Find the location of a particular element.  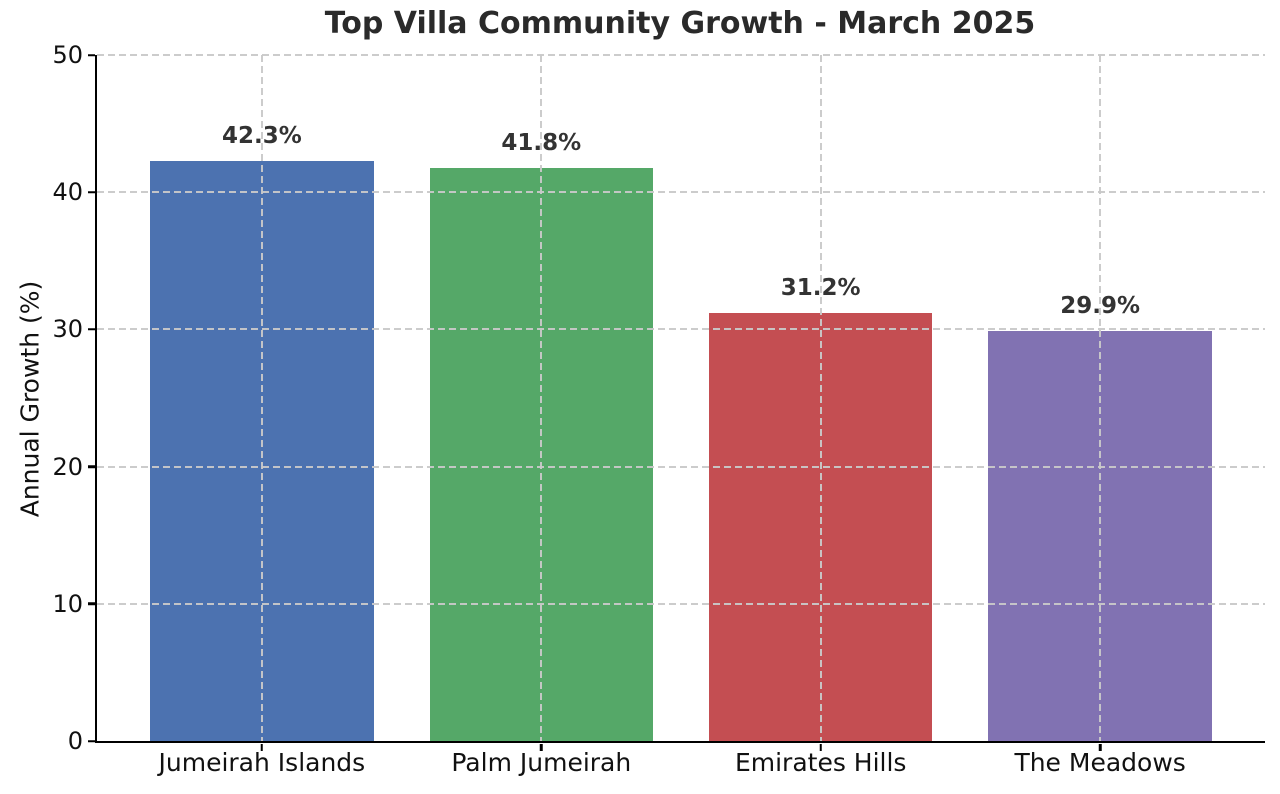

y-axis-label: Annual Growth (%) is located at coordinates (30, 399).